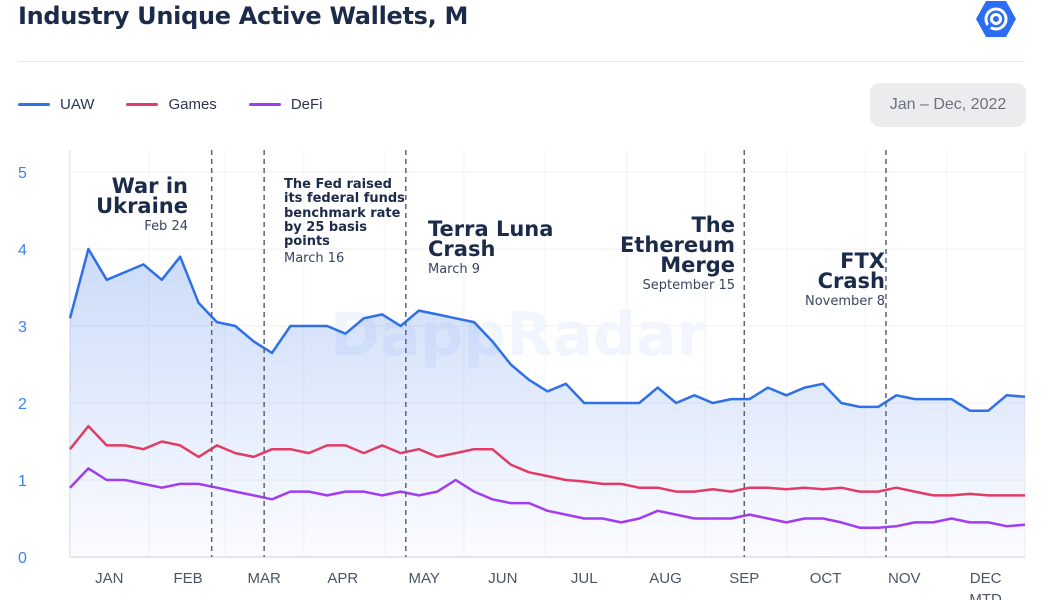 The image size is (1050, 600). What do you see at coordinates (948, 105) in the screenshot?
I see `date-range-button: Jan – Dec, 2022` at bounding box center [948, 105].